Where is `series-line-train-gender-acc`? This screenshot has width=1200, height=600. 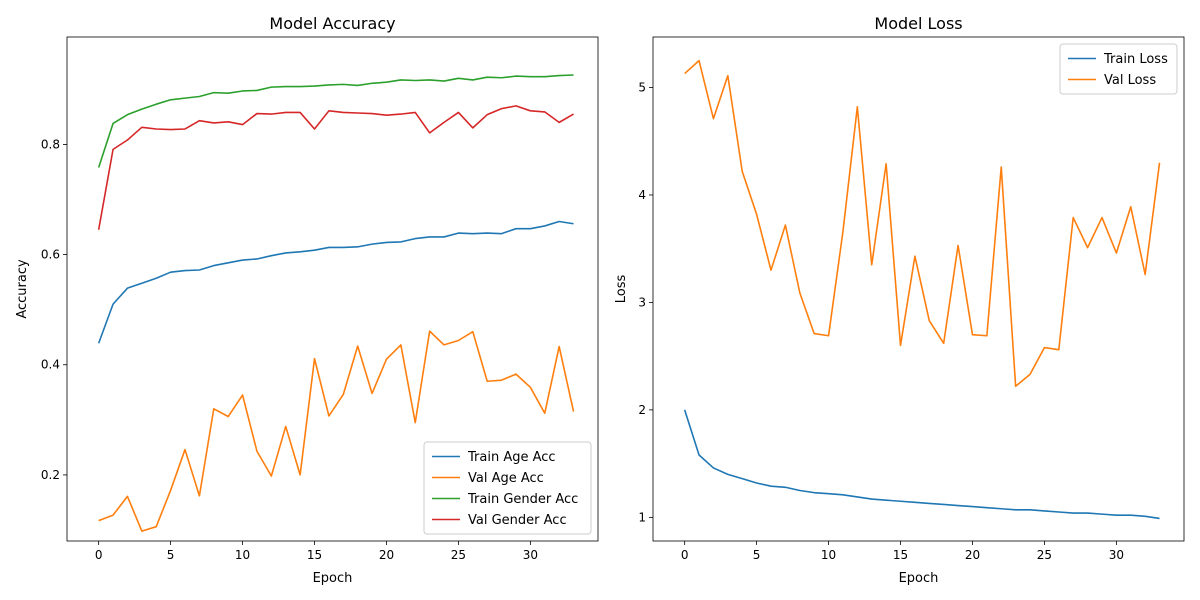
series-line-train-gender-acc is located at coordinates (335, 121).